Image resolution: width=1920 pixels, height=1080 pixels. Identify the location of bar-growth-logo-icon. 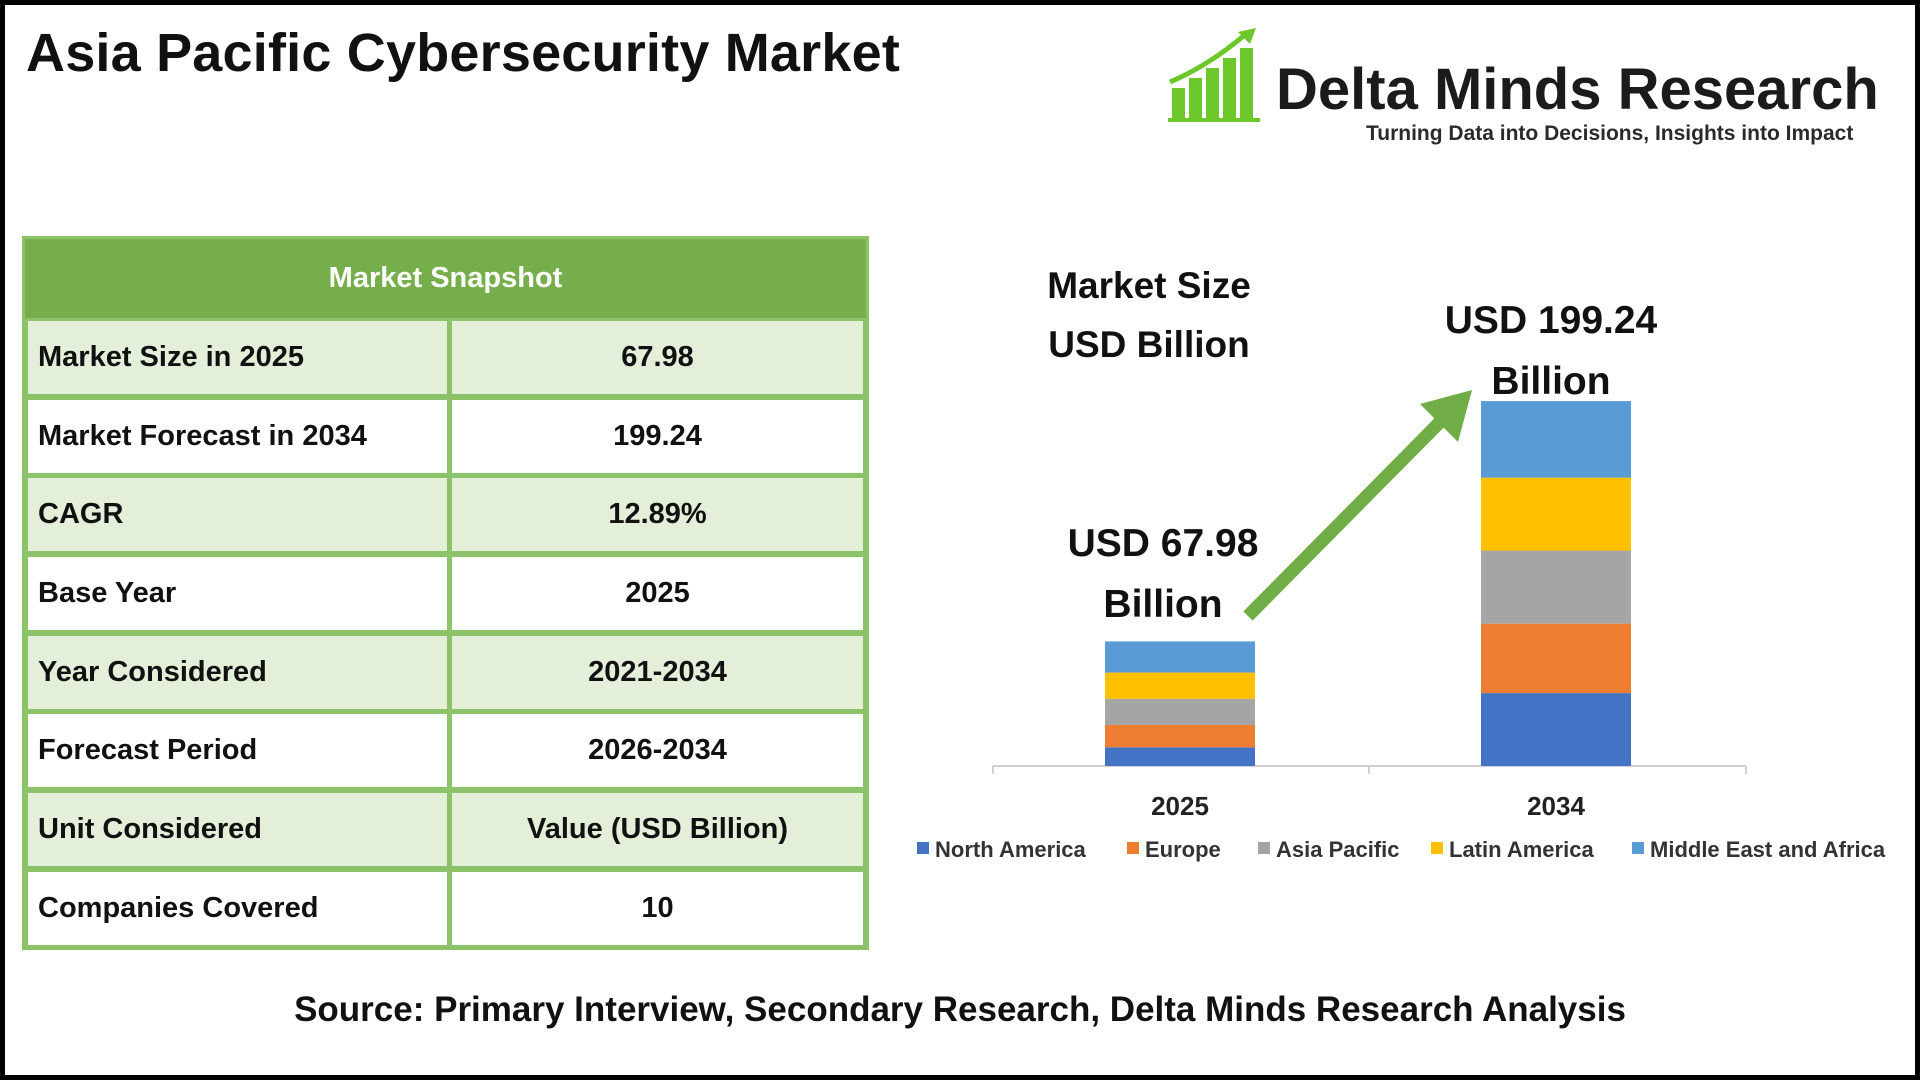
(1214, 75).